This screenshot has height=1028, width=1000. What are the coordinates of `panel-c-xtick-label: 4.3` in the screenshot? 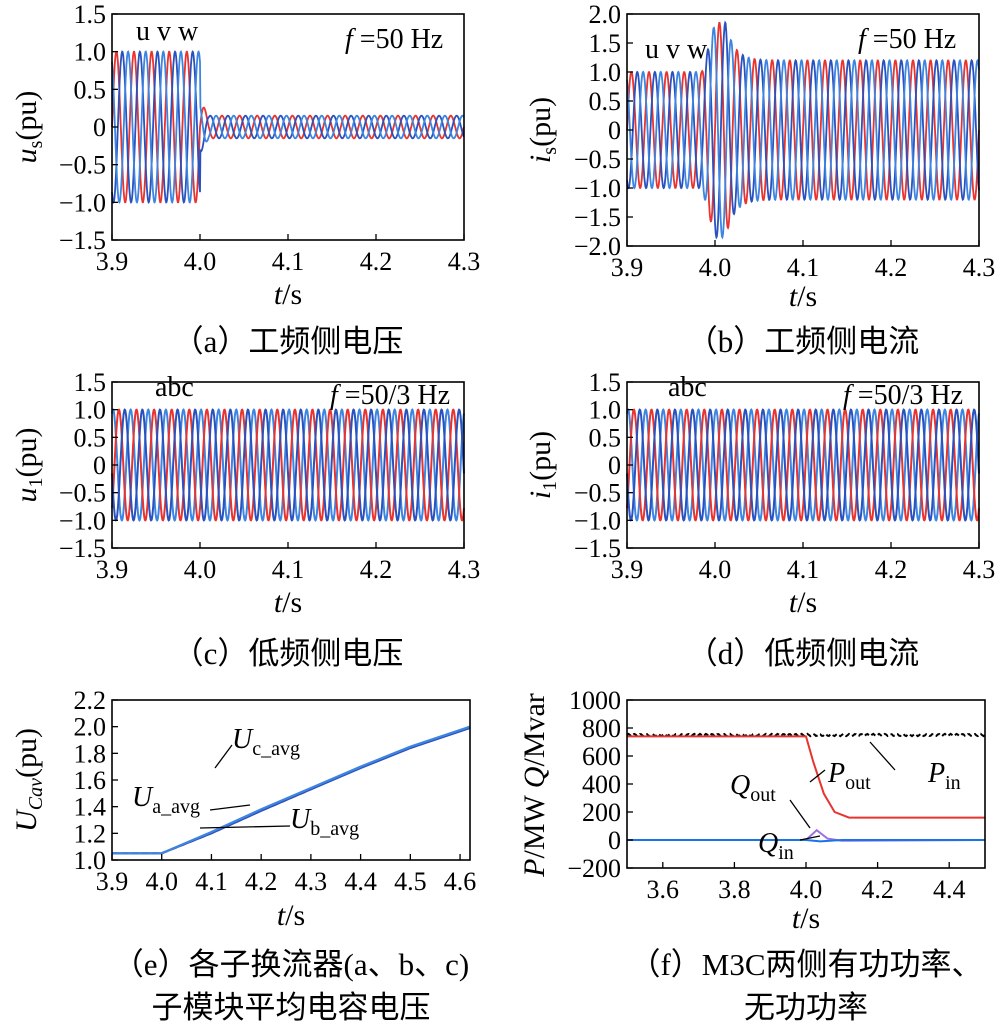 It's located at (464, 569).